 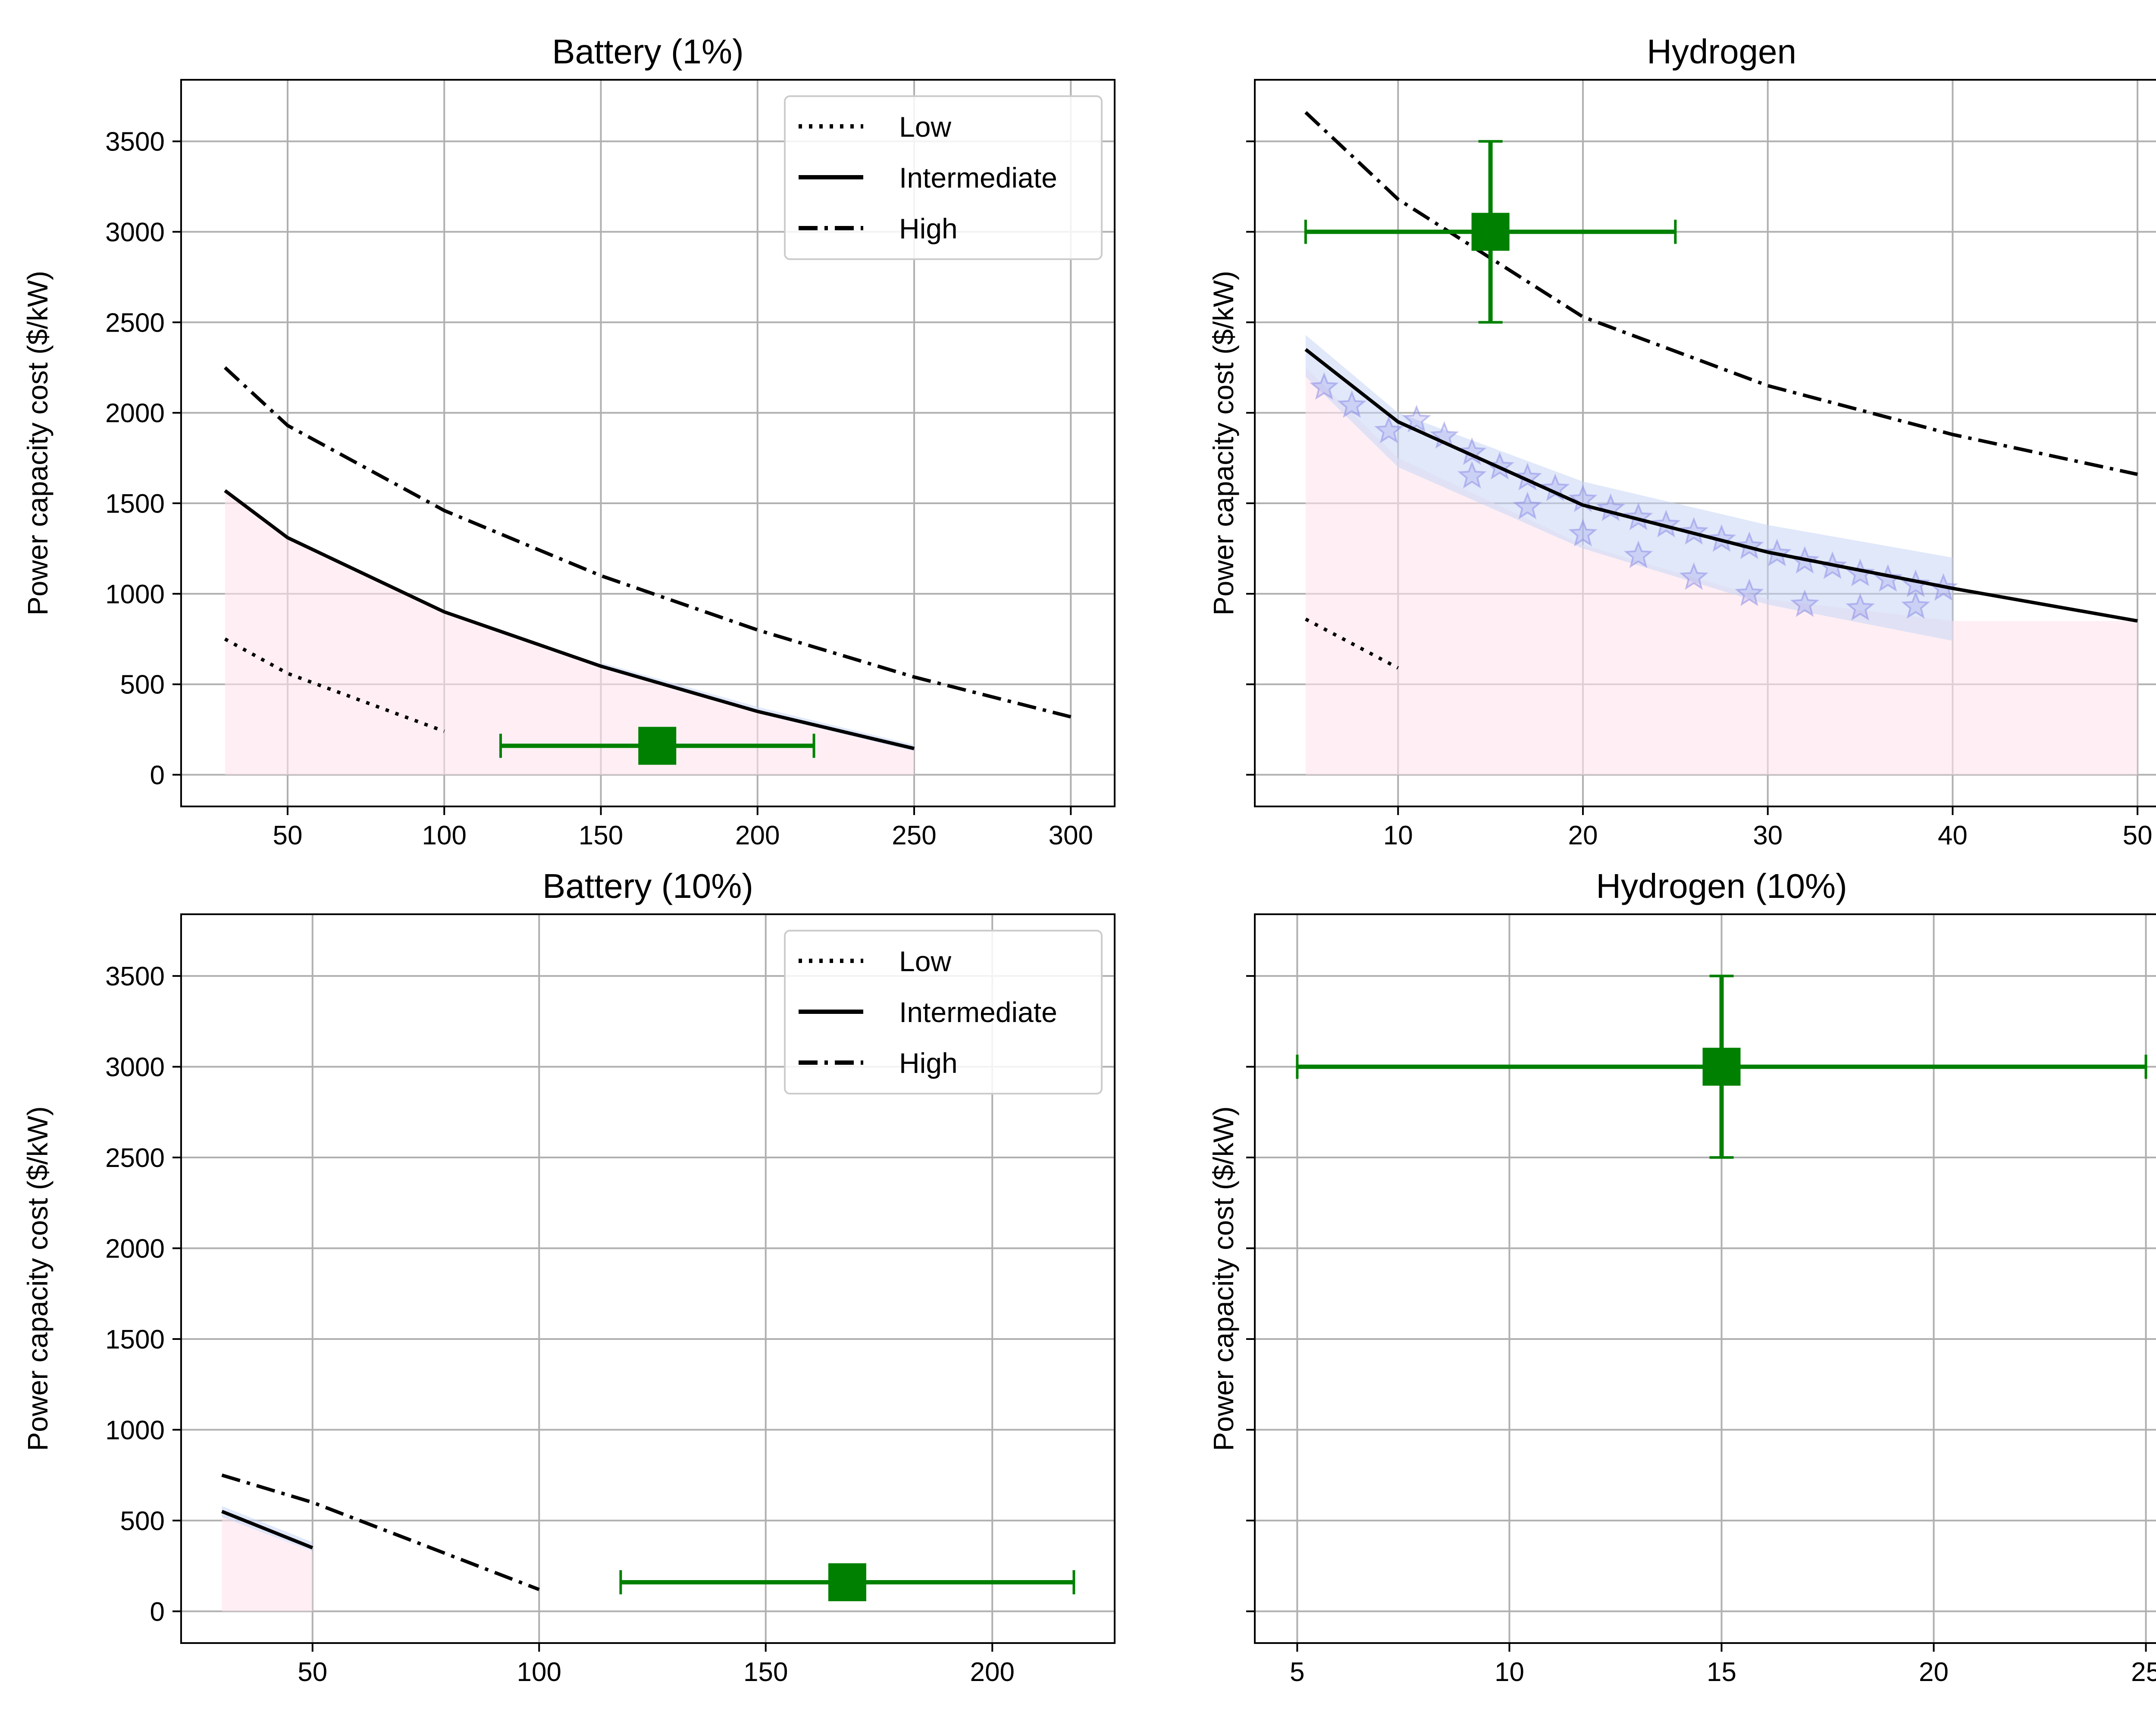 I want to click on panel-title: Battery (1%), so click(x=648, y=52).